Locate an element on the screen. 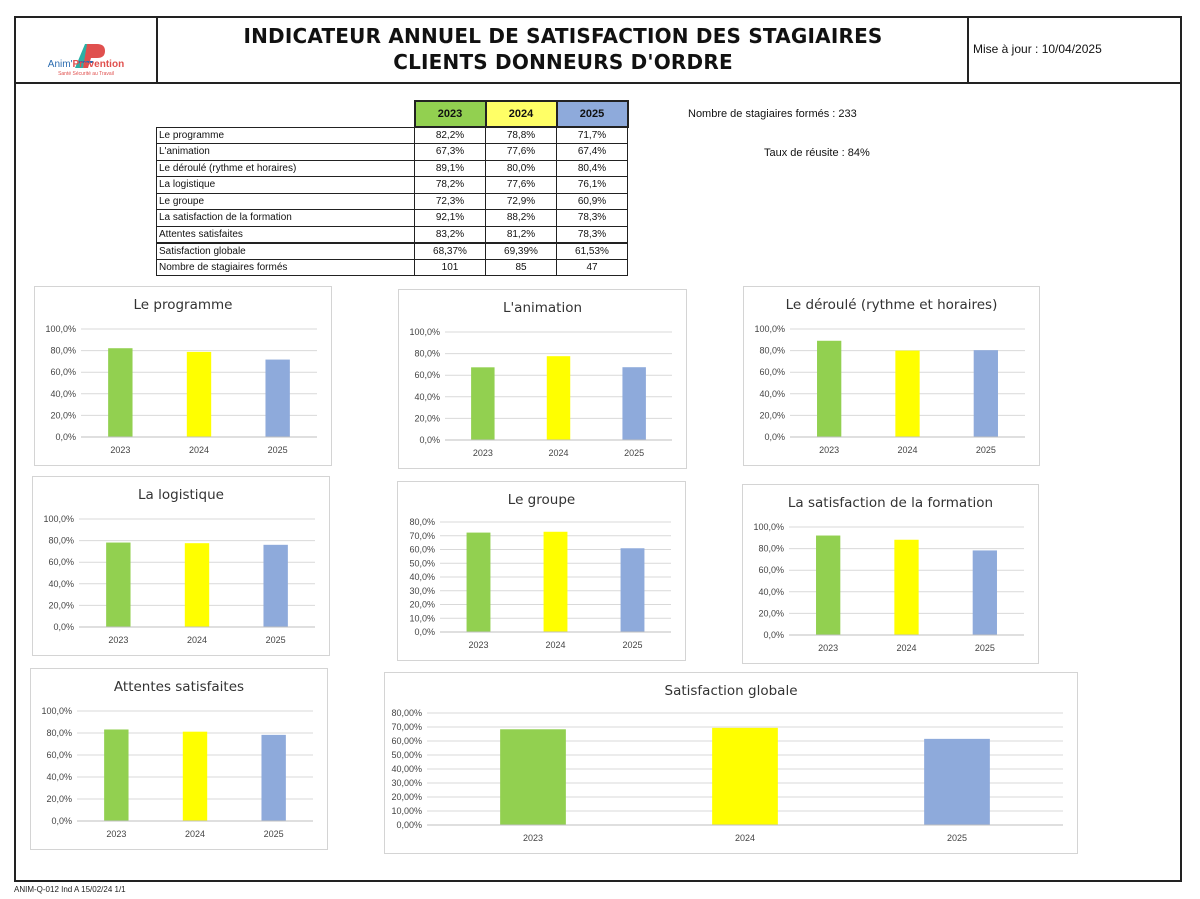 The image size is (1200, 899). summary-row-label: Le programme is located at coordinates (285, 135).